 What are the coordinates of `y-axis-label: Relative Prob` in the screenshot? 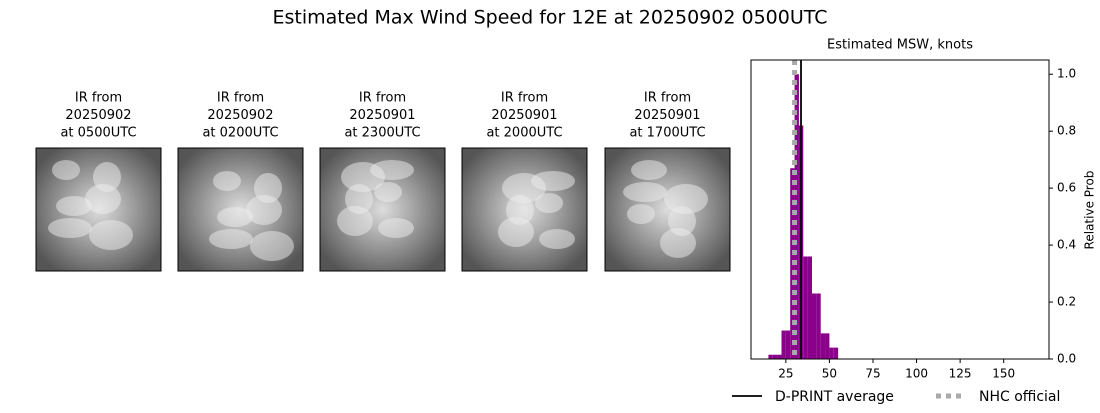 It's located at (1090, 210).